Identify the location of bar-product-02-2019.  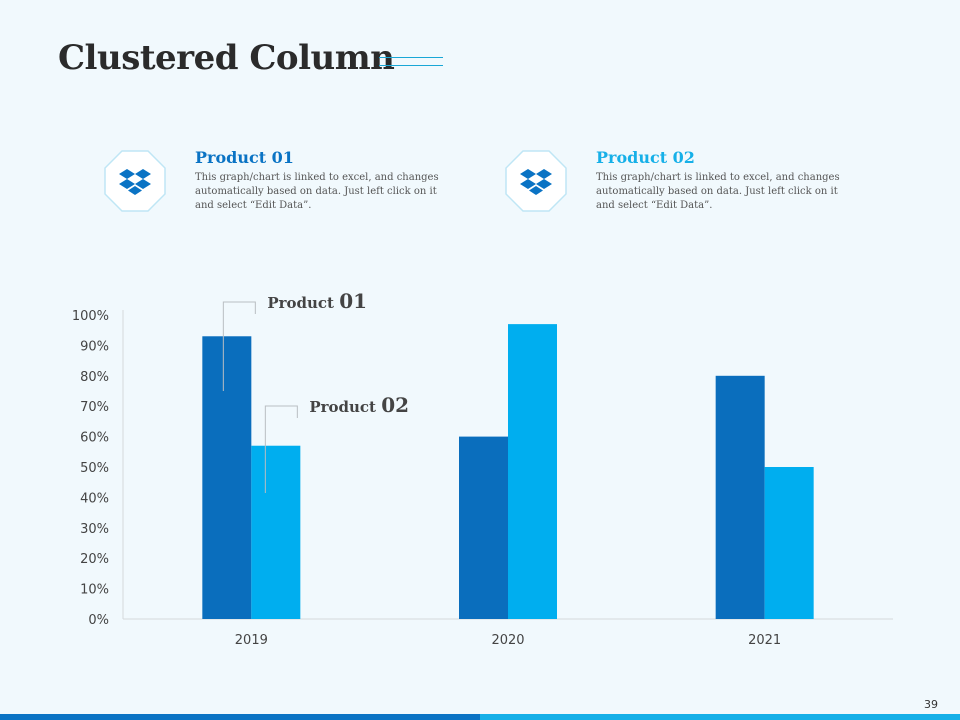
(276, 532).